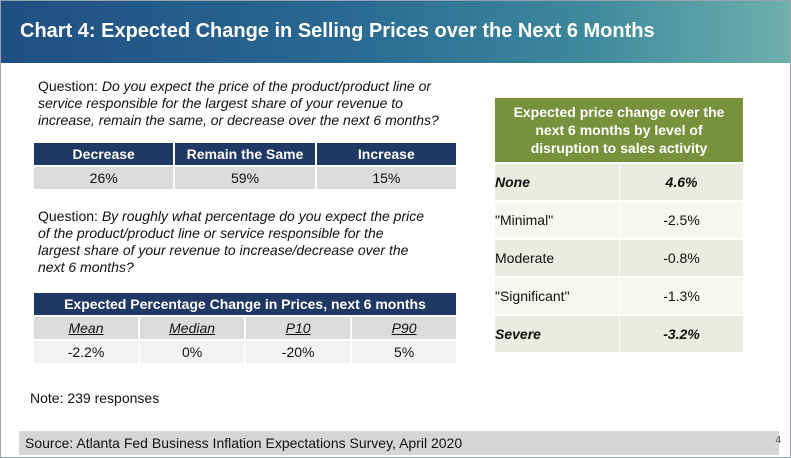  Describe the element at coordinates (681, 334) in the screenshot. I see `disruption-value: -3.2%` at that location.